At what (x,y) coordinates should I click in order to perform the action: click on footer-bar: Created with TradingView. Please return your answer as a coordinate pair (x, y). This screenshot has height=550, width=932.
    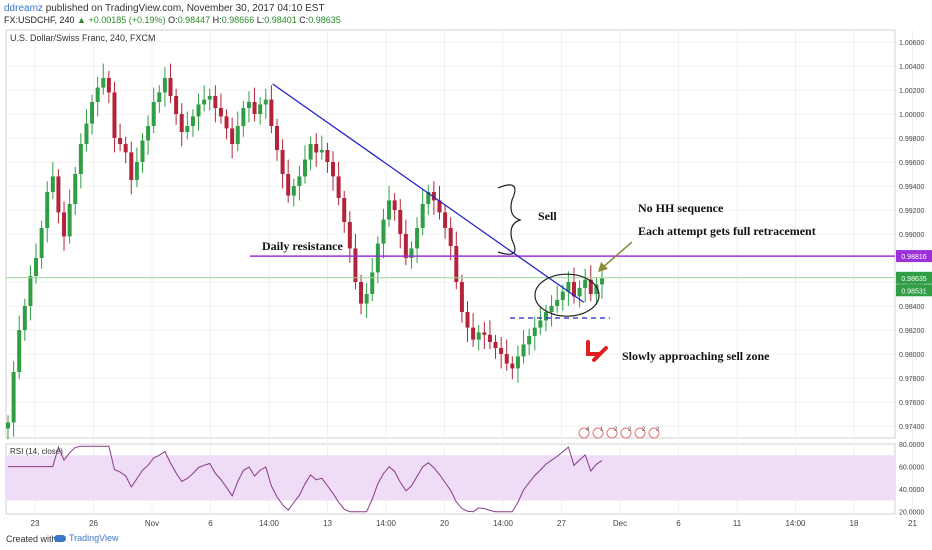
    Looking at the image, I should click on (466, 540).